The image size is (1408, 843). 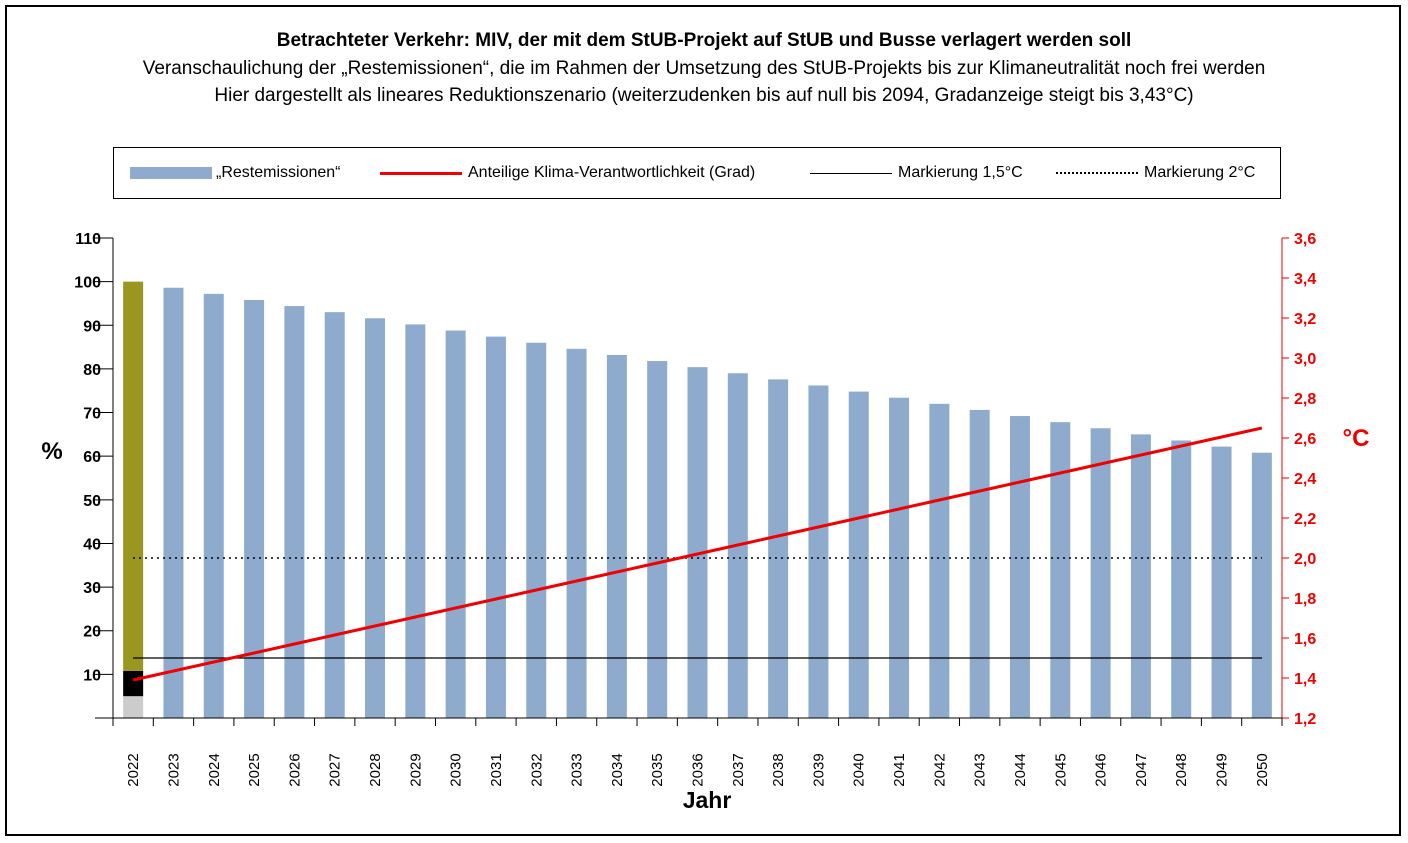 What do you see at coordinates (133, 683) in the screenshot?
I see `bar-2022-segment-schwarz` at bounding box center [133, 683].